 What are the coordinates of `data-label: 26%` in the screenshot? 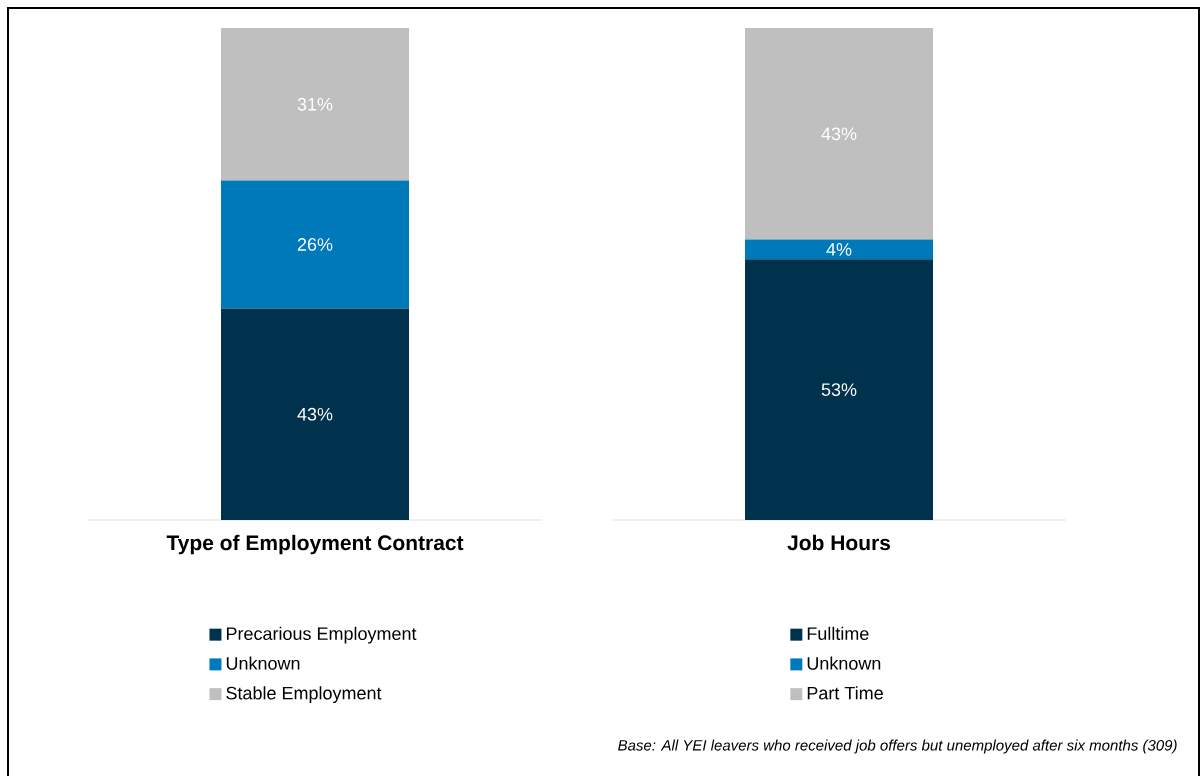 It's located at (315, 244).